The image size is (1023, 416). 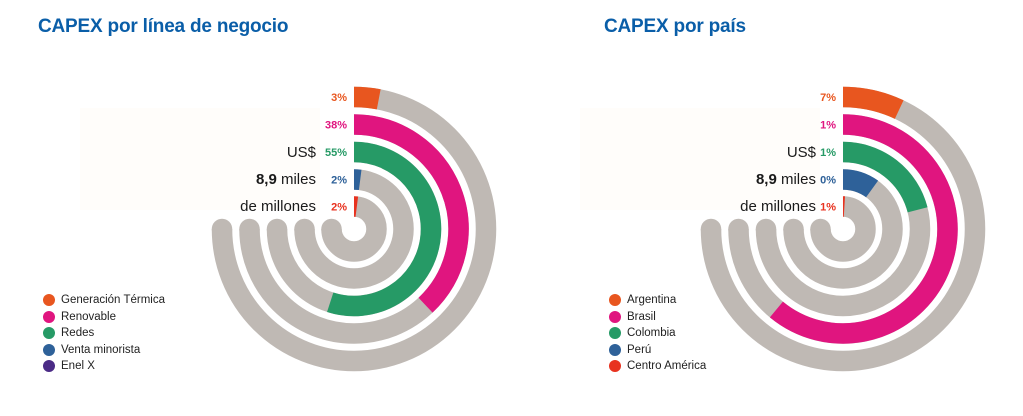 I want to click on legend-label: Brasil, so click(x=641, y=316).